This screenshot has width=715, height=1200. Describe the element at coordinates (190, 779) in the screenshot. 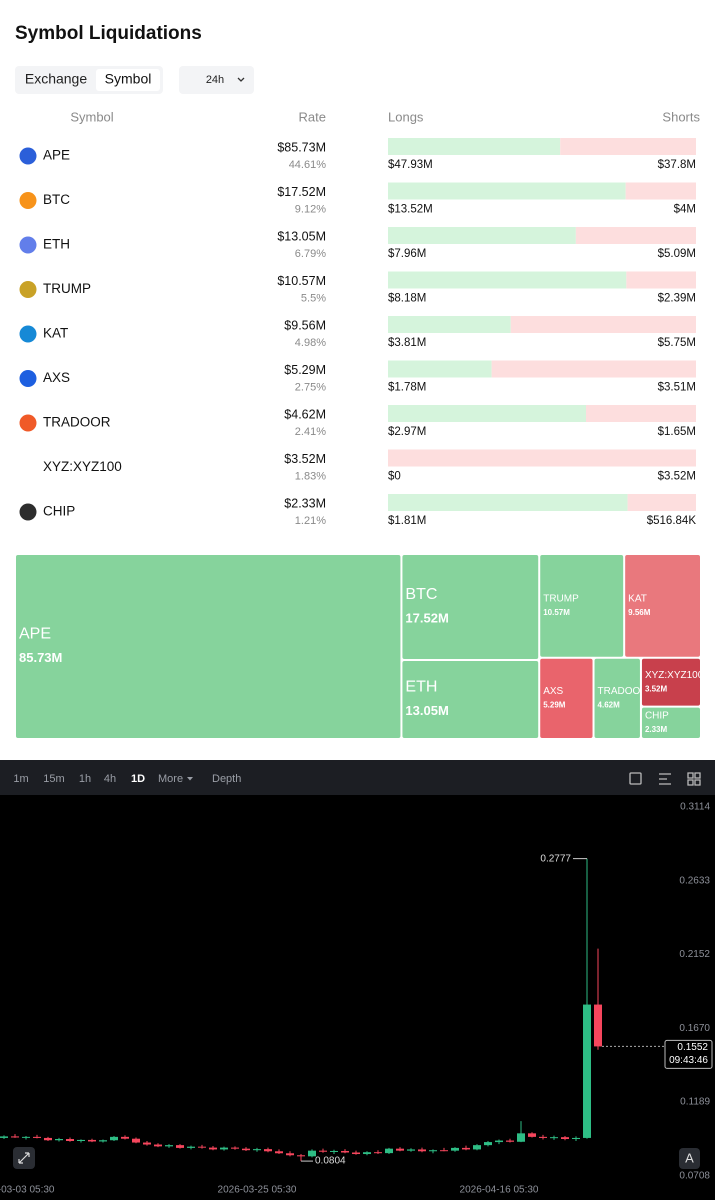

I see `more-caret` at that location.